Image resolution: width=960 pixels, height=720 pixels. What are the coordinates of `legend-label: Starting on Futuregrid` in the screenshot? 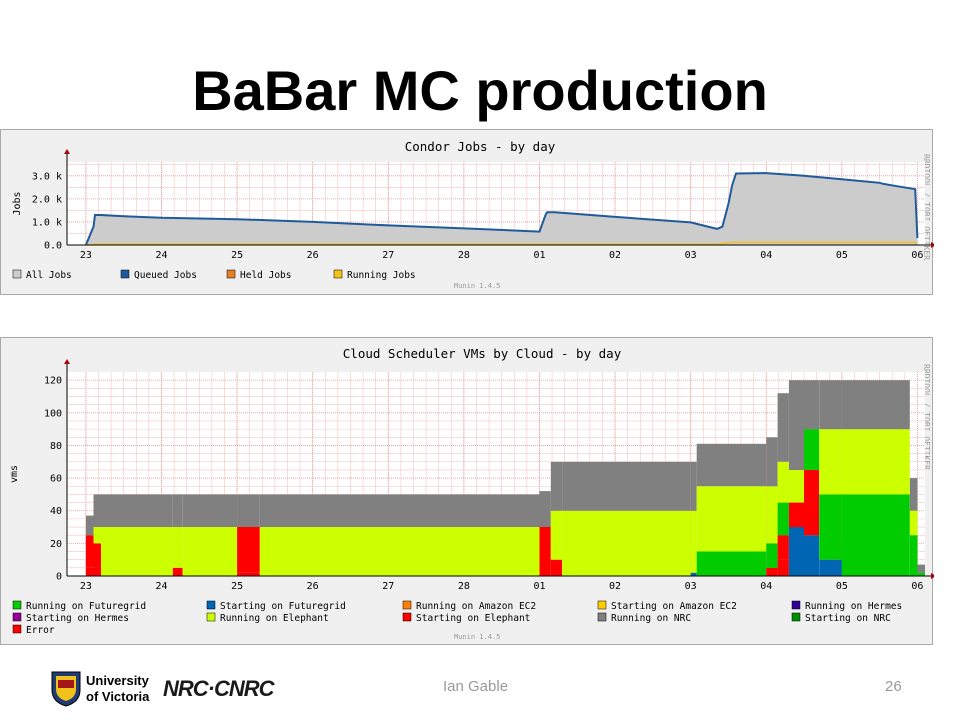 It's located at (283, 606).